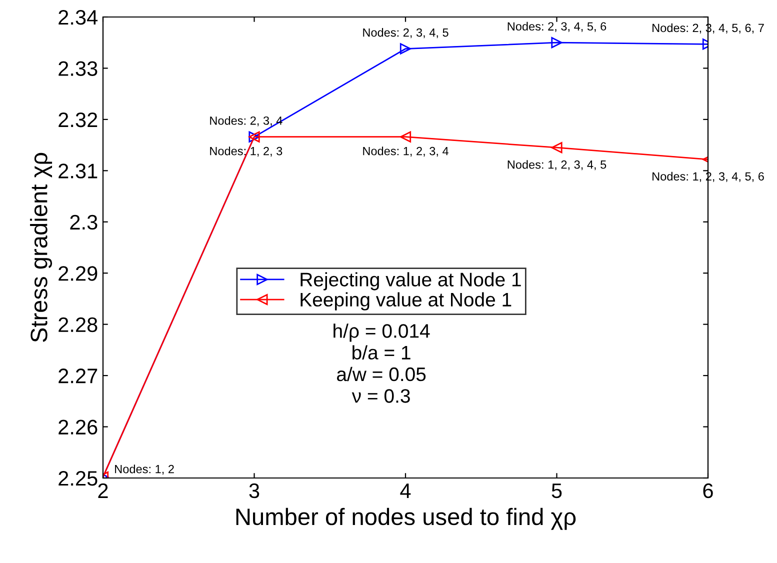 This screenshot has height=563, width=777. What do you see at coordinates (78, 427) in the screenshot?
I see `y-tick-label: 2.26` at bounding box center [78, 427].